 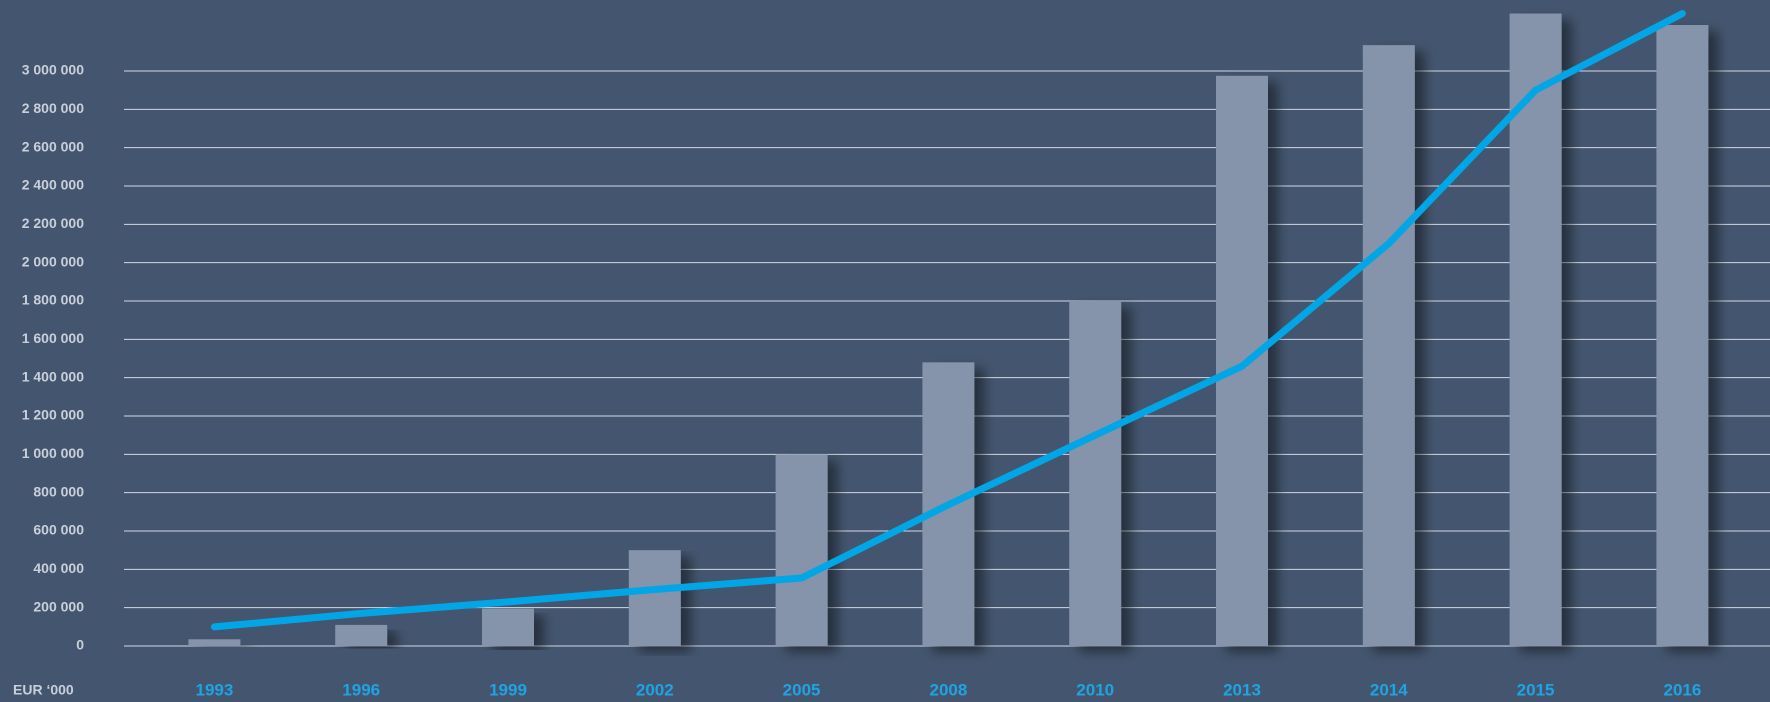 What do you see at coordinates (1095, 689) in the screenshot?
I see `x-tick-label: 2010` at bounding box center [1095, 689].